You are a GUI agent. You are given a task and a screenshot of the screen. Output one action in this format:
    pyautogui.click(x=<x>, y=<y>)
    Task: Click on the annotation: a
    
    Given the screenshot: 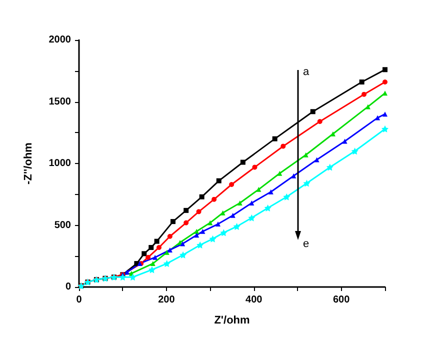 What is the action you would take?
    pyautogui.click(x=306, y=72)
    